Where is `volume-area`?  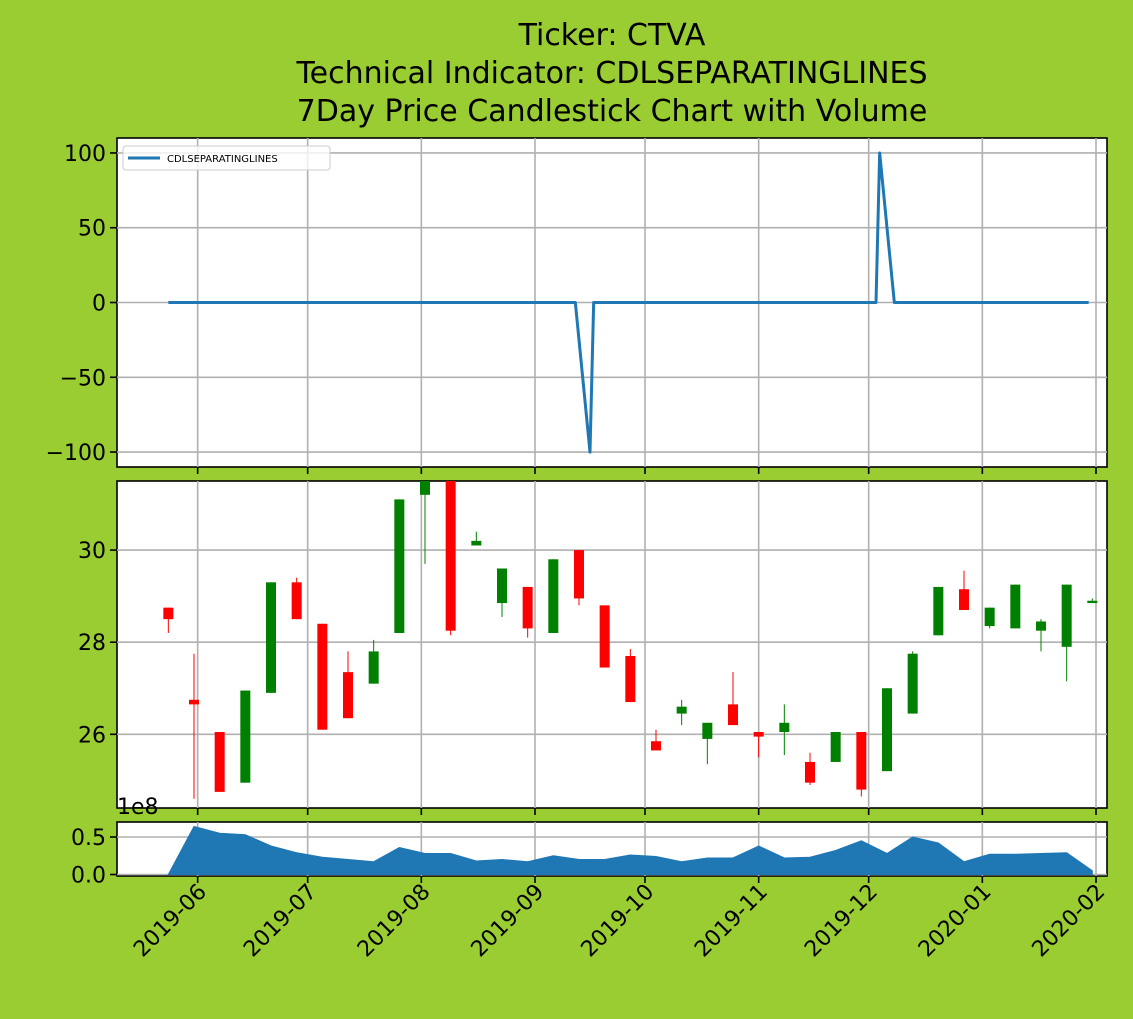 volume-area is located at coordinates (630, 850).